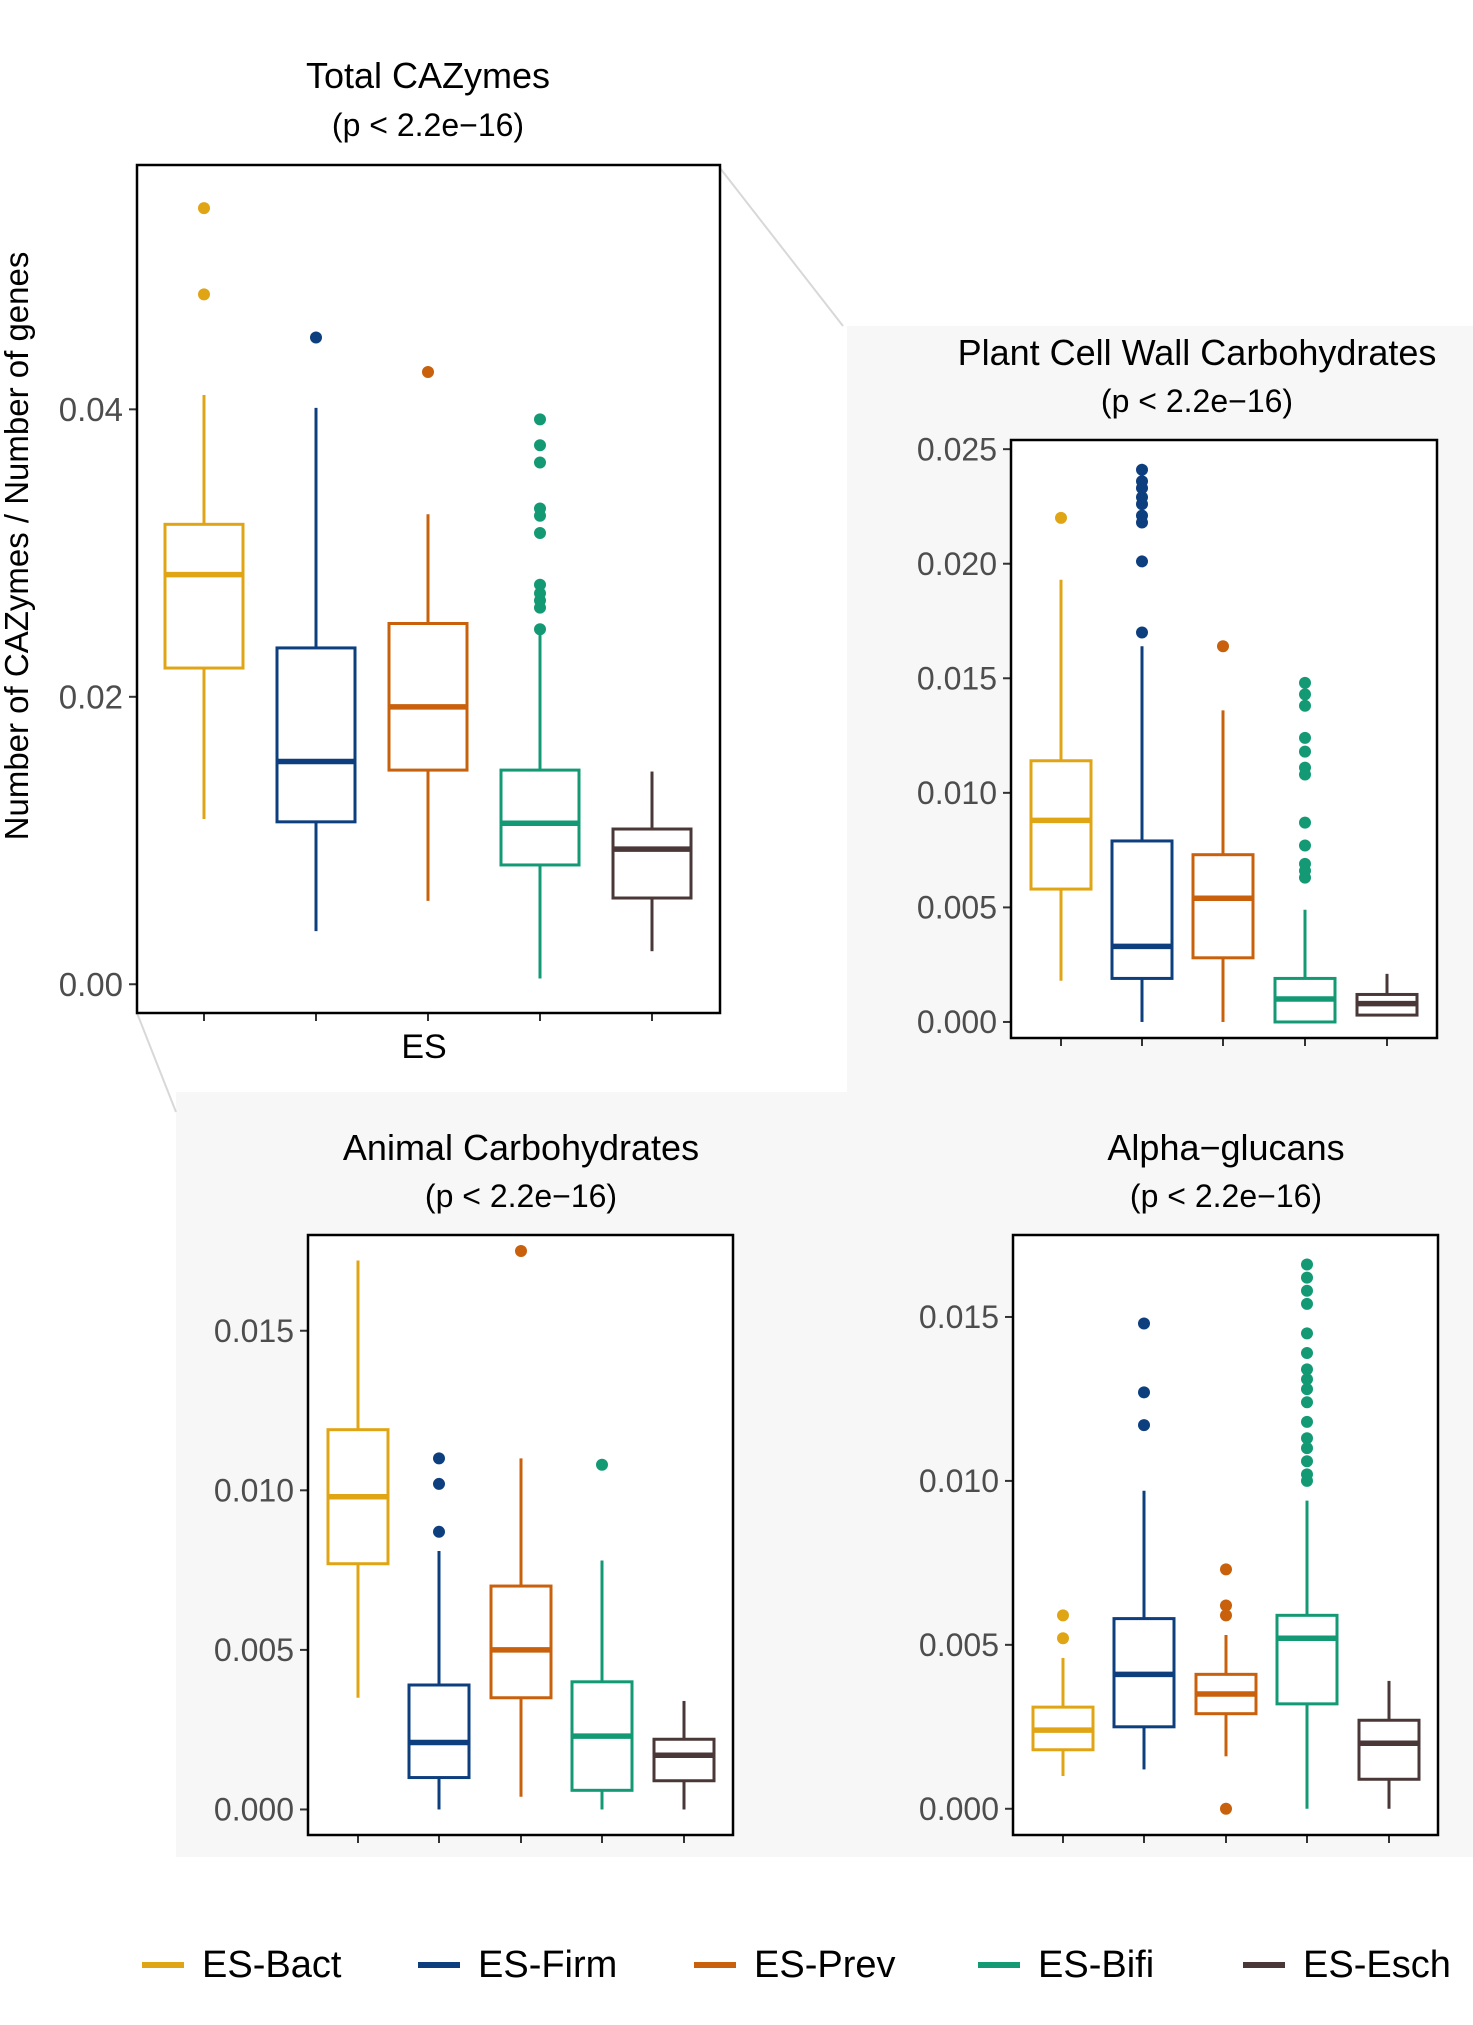 The height and width of the screenshot is (2025, 1473). What do you see at coordinates (17, 546) in the screenshot?
I see `panel-total-ylabel: Number of CAZymes / Number of genes` at bounding box center [17, 546].